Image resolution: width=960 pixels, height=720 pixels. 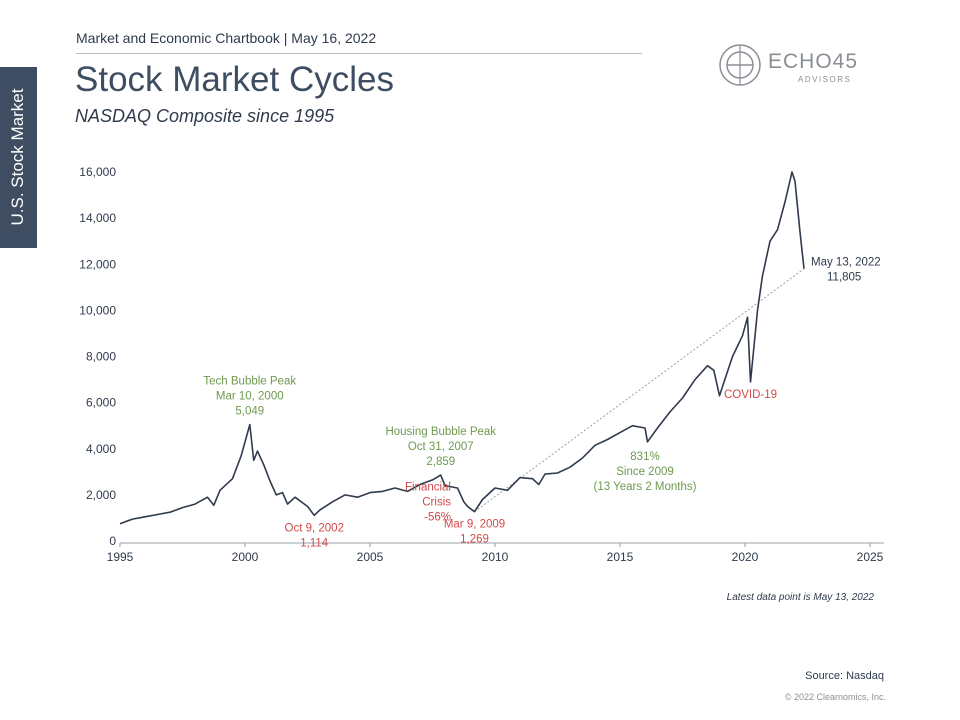 I want to click on annotation-text: May 13, 2022, so click(x=846, y=263).